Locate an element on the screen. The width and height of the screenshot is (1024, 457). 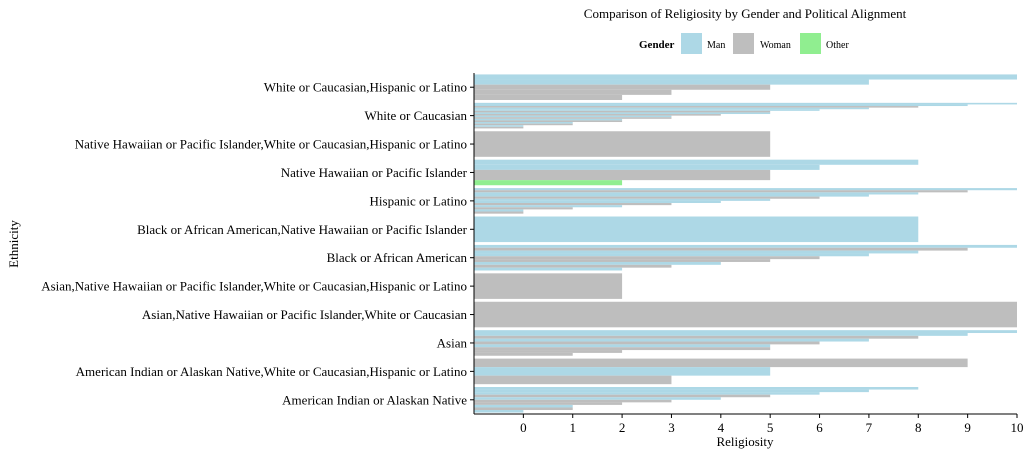
legend-swatch-woman is located at coordinates (743, 43).